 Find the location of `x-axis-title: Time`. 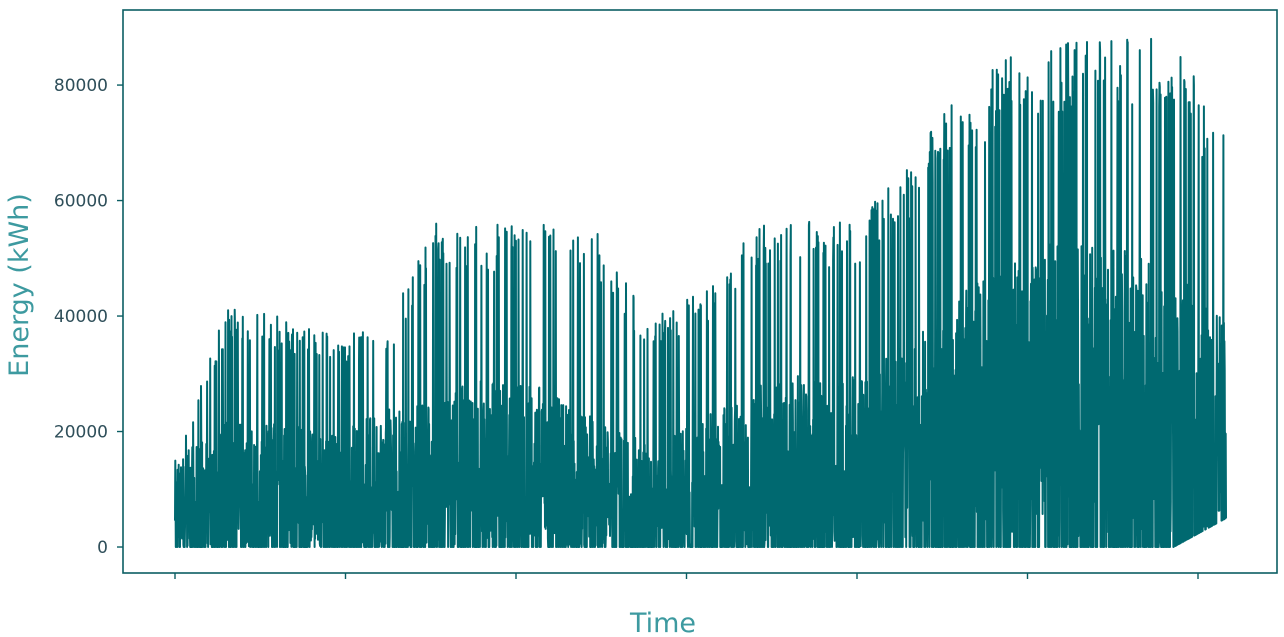

x-axis-title: Time is located at coordinates (662, 622).